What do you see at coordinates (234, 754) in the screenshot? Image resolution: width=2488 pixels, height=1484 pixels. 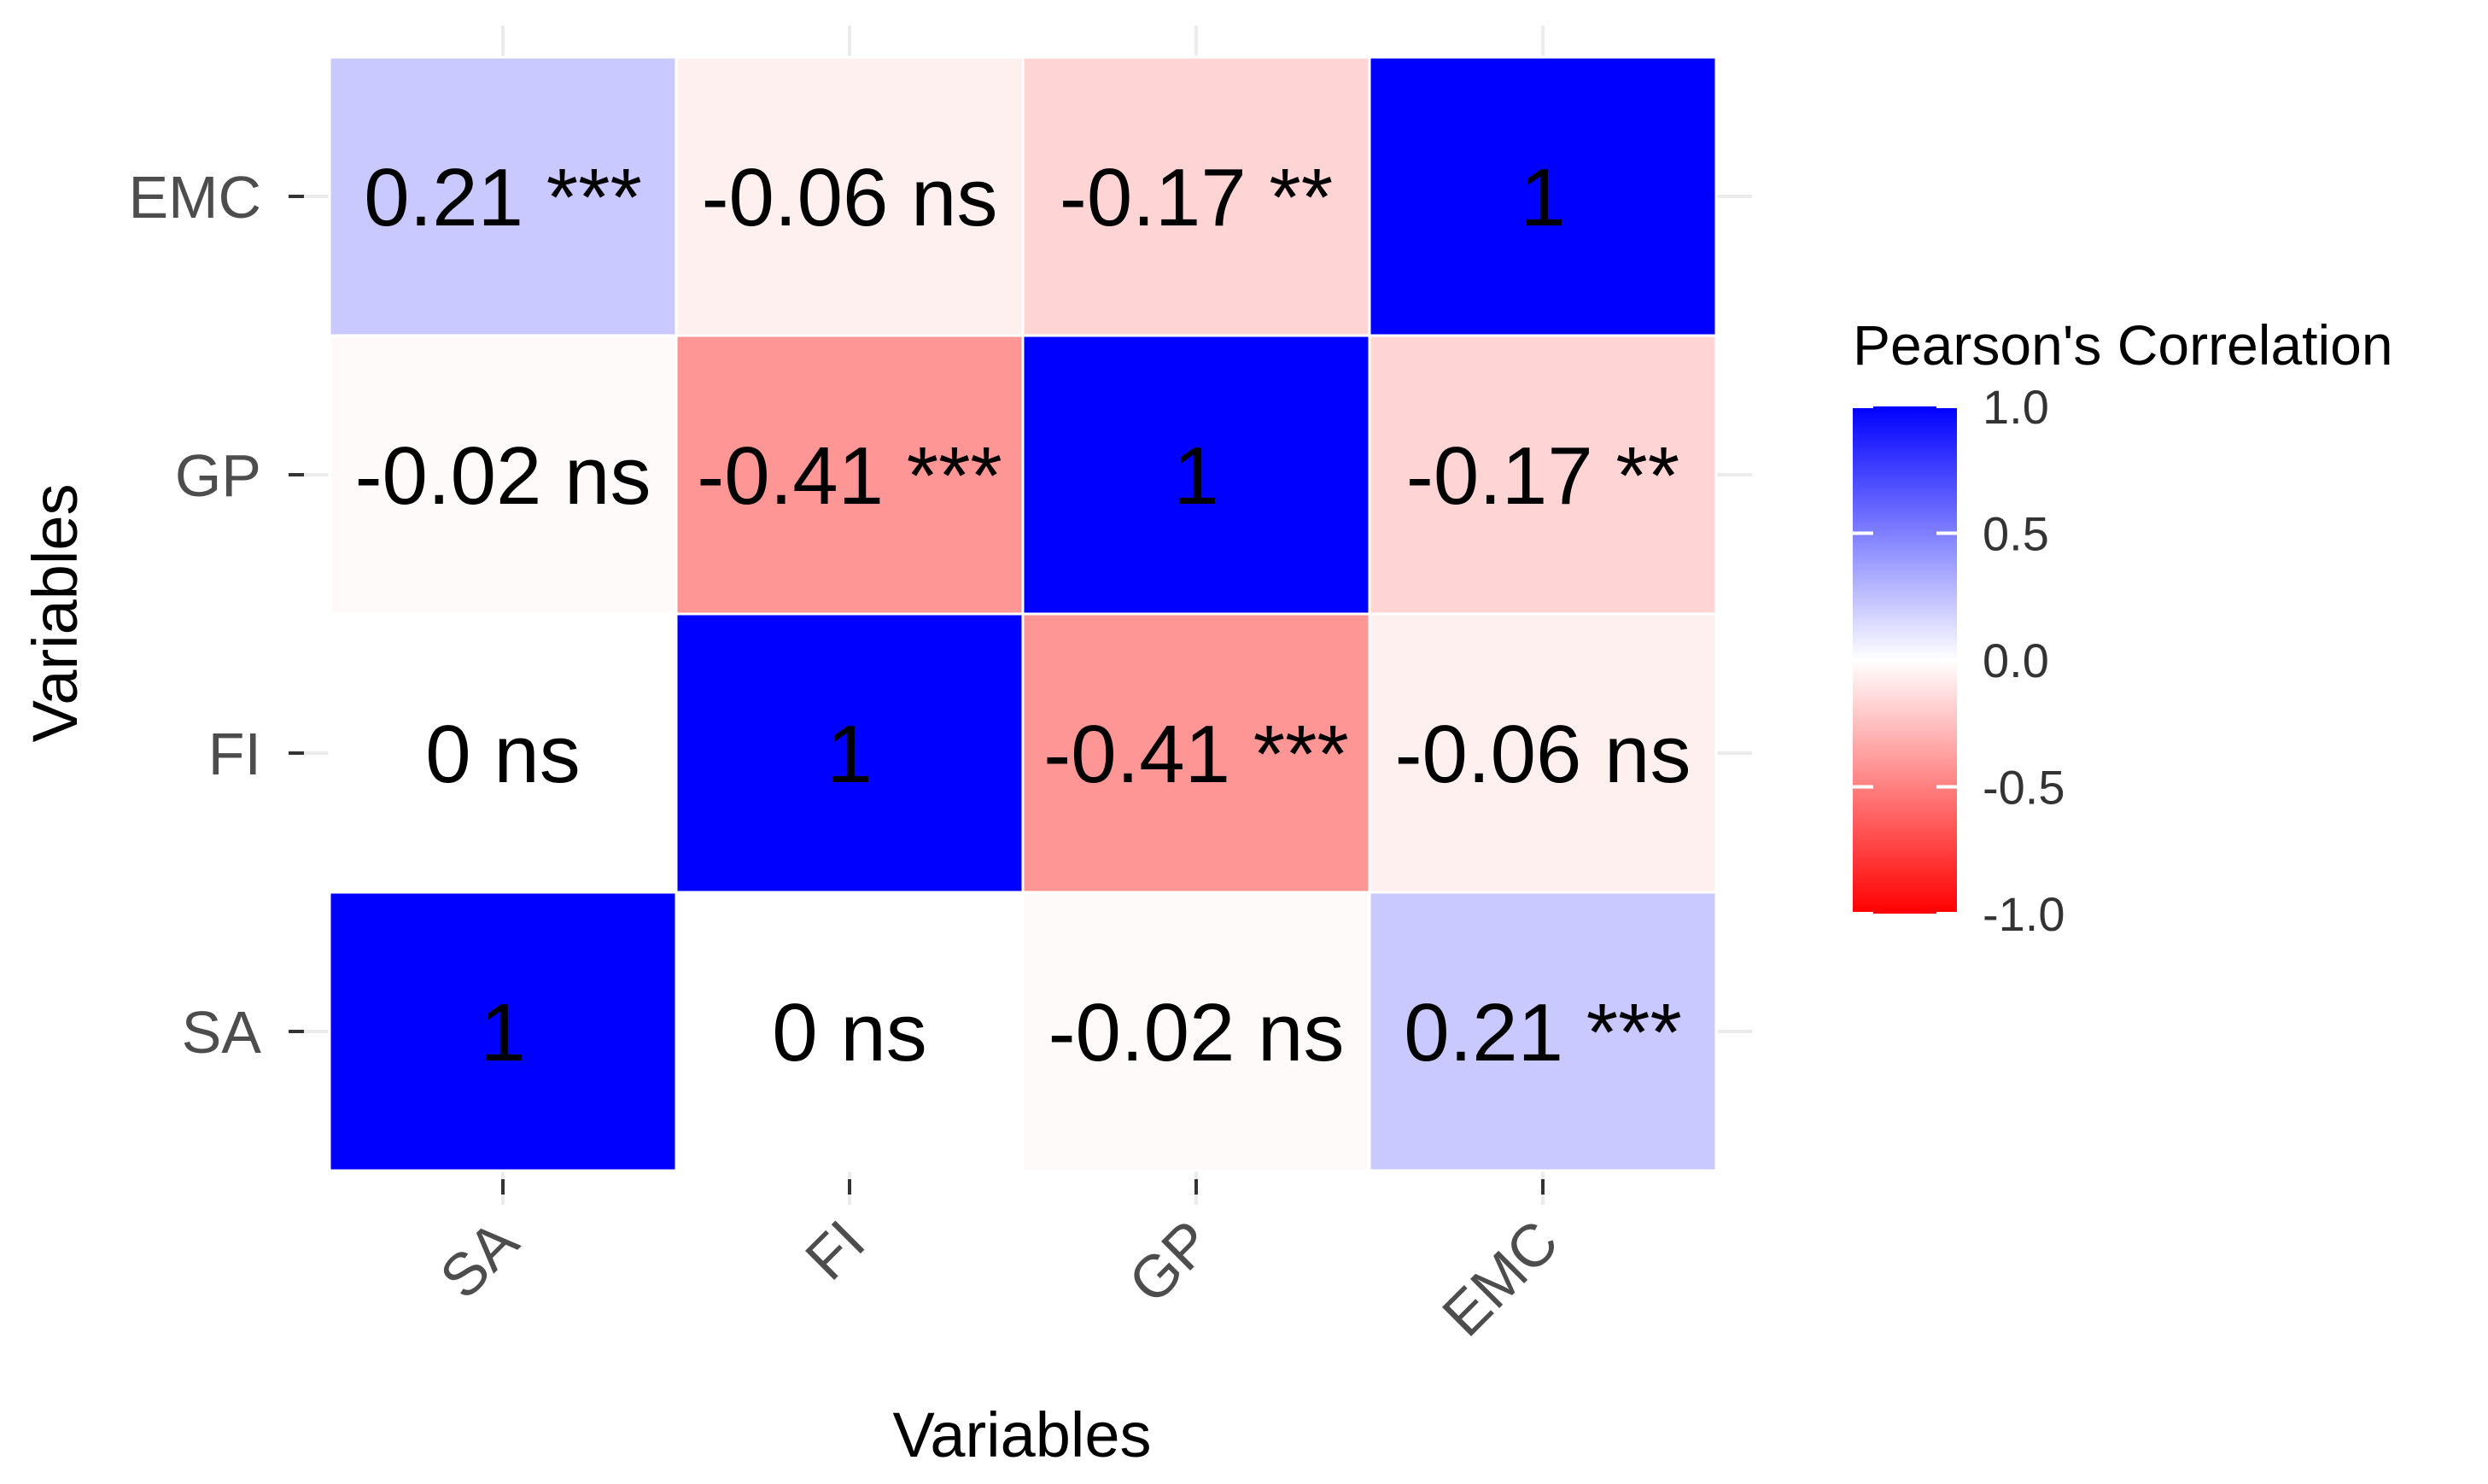 I see `y-tick-label: FI` at bounding box center [234, 754].